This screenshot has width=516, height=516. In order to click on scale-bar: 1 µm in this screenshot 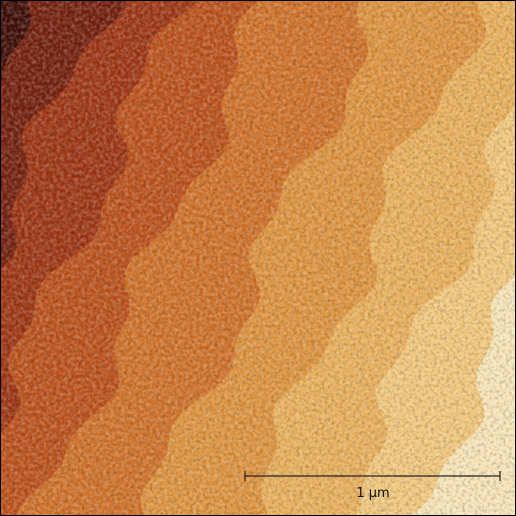, I will do `click(372, 486)`.